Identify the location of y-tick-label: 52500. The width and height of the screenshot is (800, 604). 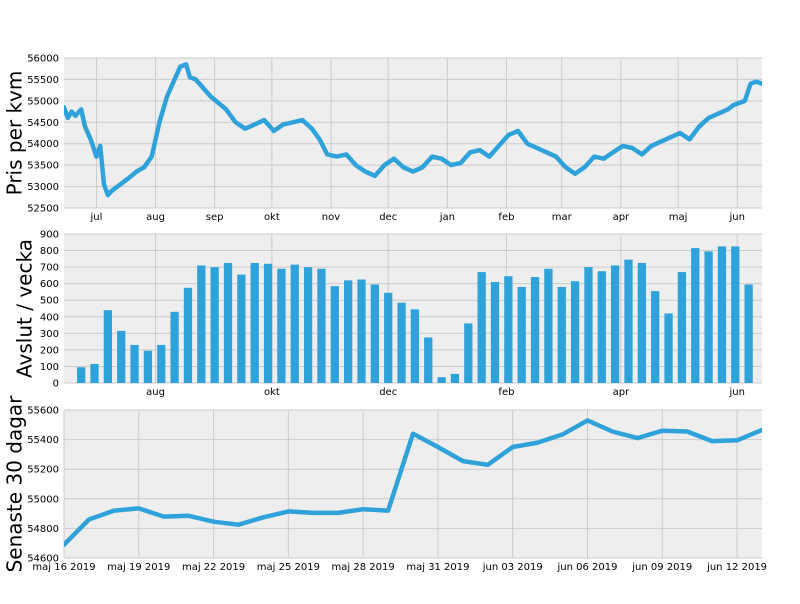
(43, 209).